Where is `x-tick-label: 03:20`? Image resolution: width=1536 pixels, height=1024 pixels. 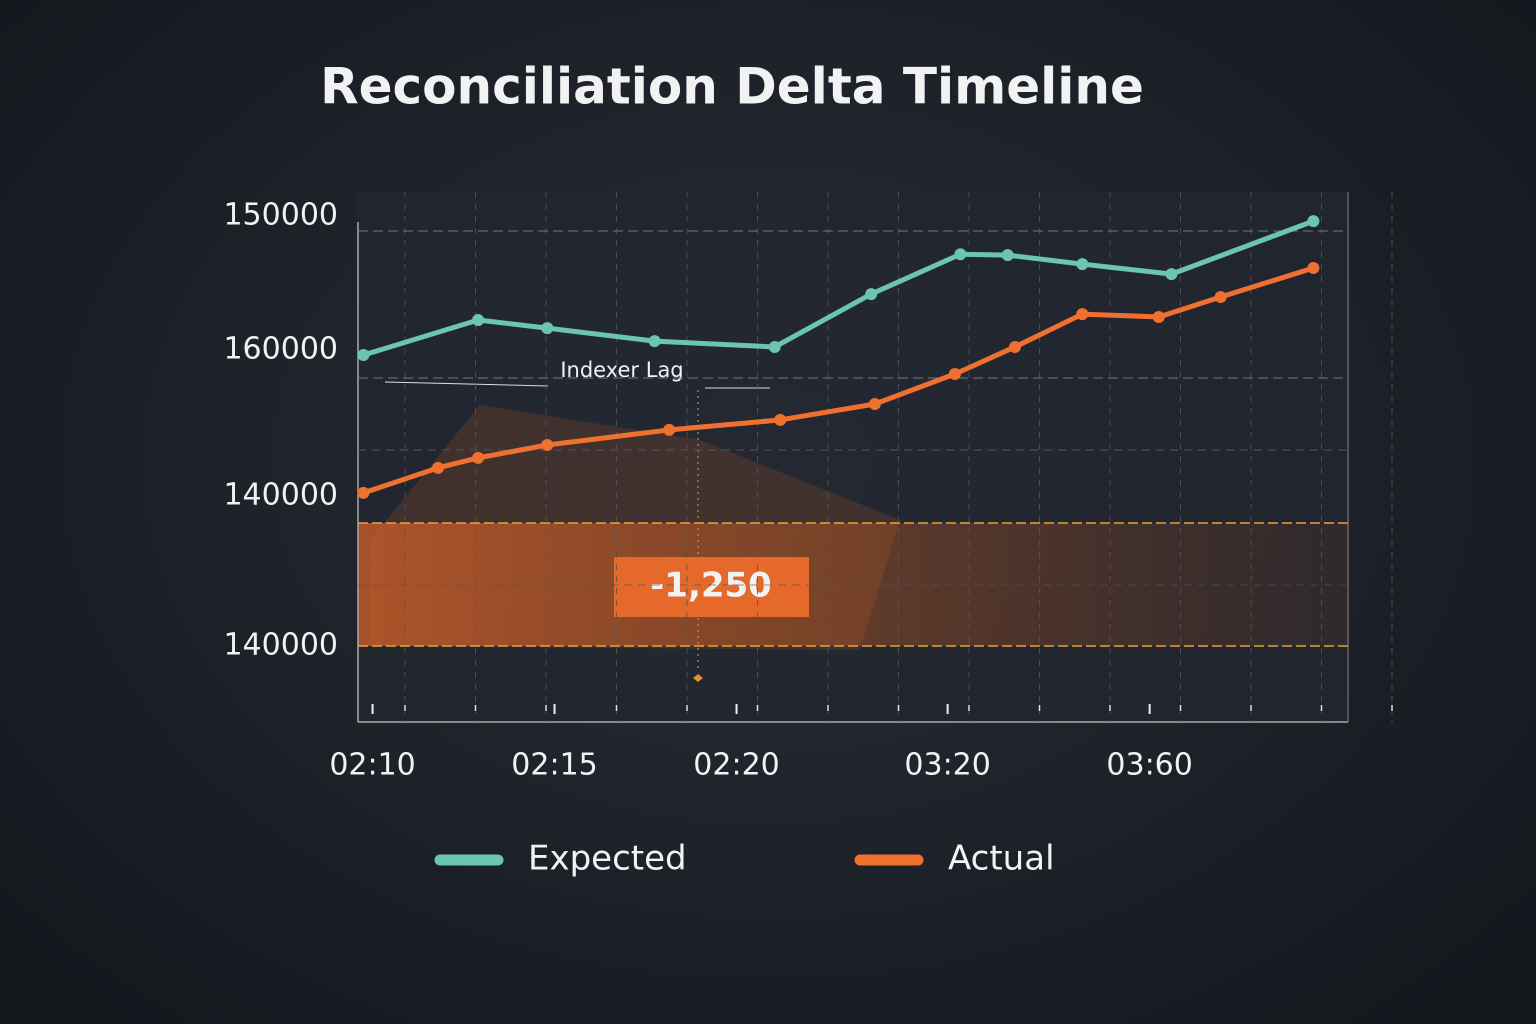
x-tick-label: 03:20 is located at coordinates (947, 765).